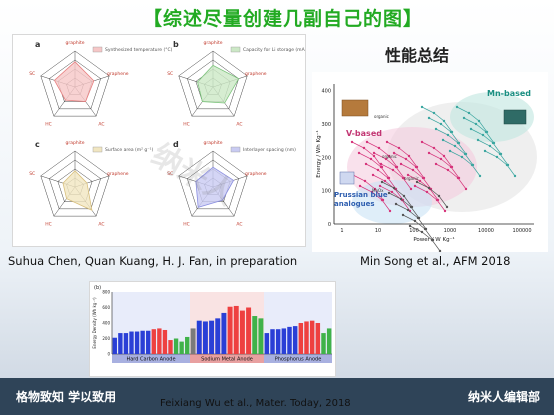 This screenshot has width=554, height=415. What do you see at coordinates (274, 50) in the screenshot?
I see `radar-legend-text: Capacity for Li storage (mA h g⁻¹)` at bounding box center [274, 50].